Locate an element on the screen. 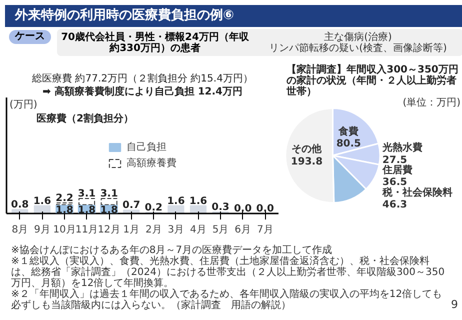  legend-label: 高額療養費 is located at coordinates (151, 163).